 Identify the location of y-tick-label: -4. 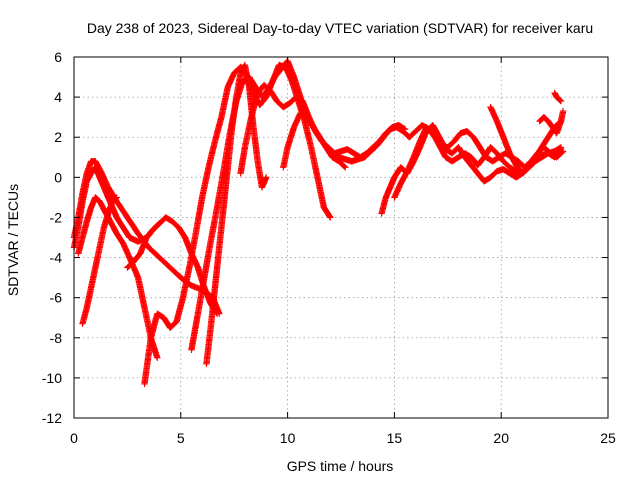
(56, 258).